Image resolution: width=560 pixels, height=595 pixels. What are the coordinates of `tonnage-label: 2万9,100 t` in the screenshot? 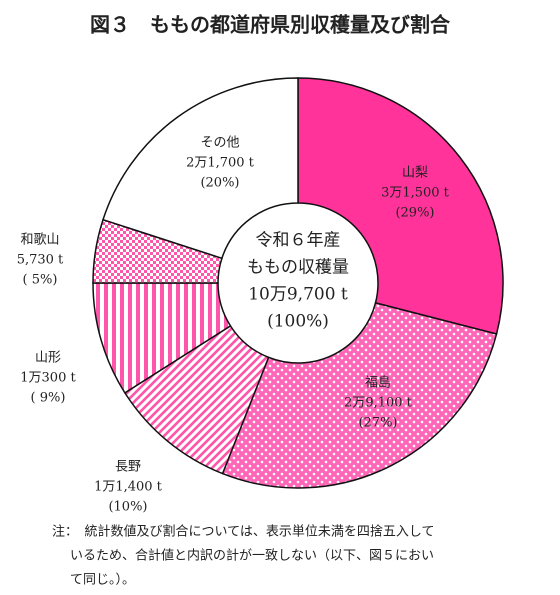 It's located at (378, 403).